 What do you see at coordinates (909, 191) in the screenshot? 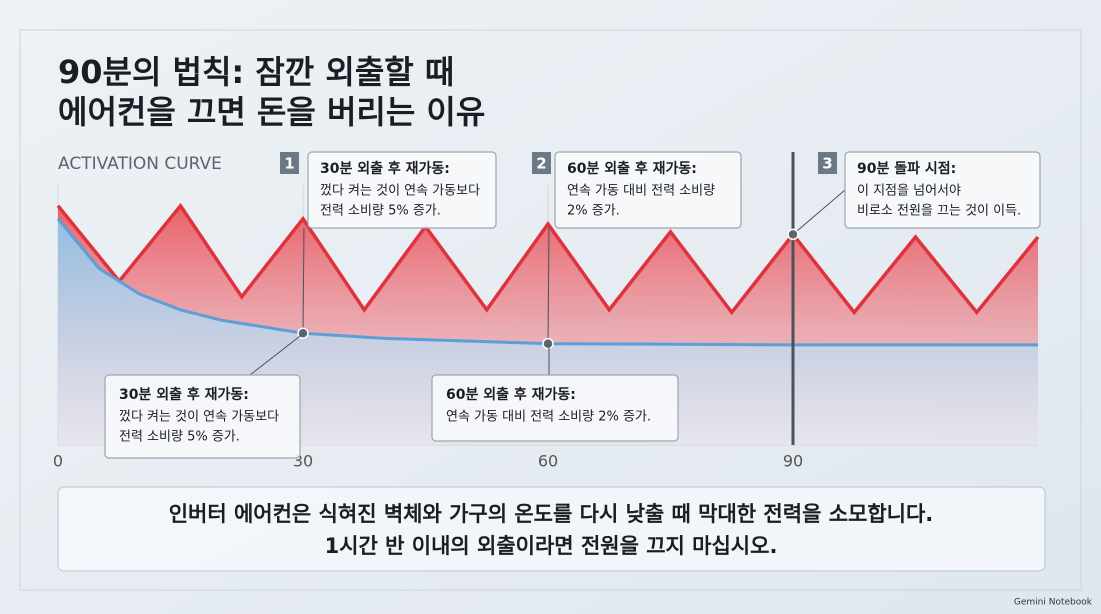
I see `callout-text: 이 지점을 넘어서야` at bounding box center [909, 191].